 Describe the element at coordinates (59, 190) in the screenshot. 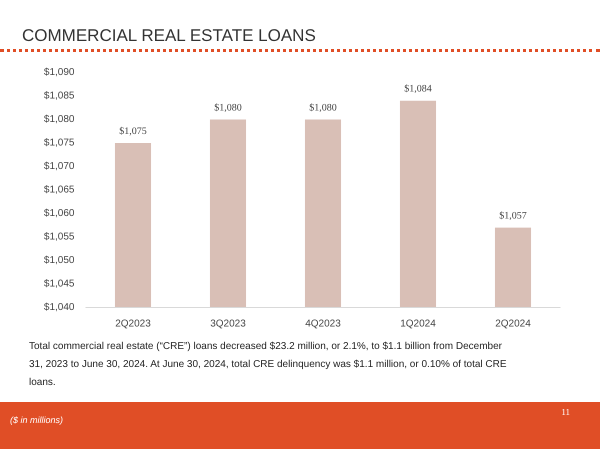

I see `y-tick-label: $1,065` at that location.